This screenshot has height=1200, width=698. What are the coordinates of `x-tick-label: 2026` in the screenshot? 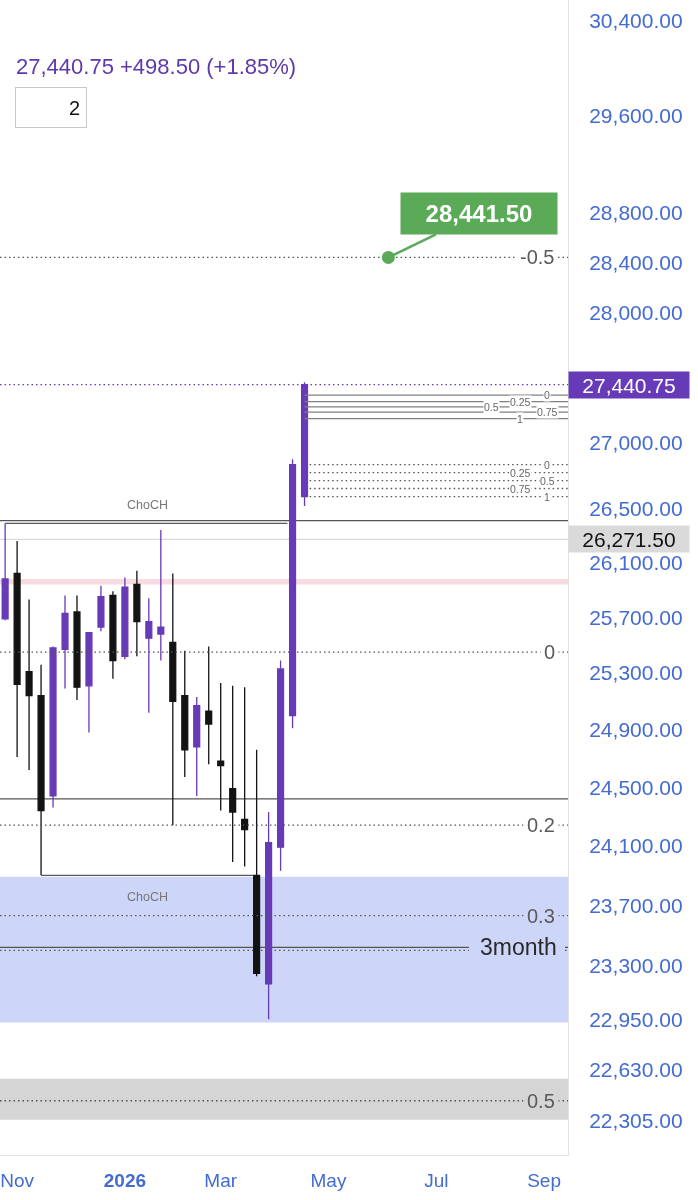 It's located at (125, 1180).